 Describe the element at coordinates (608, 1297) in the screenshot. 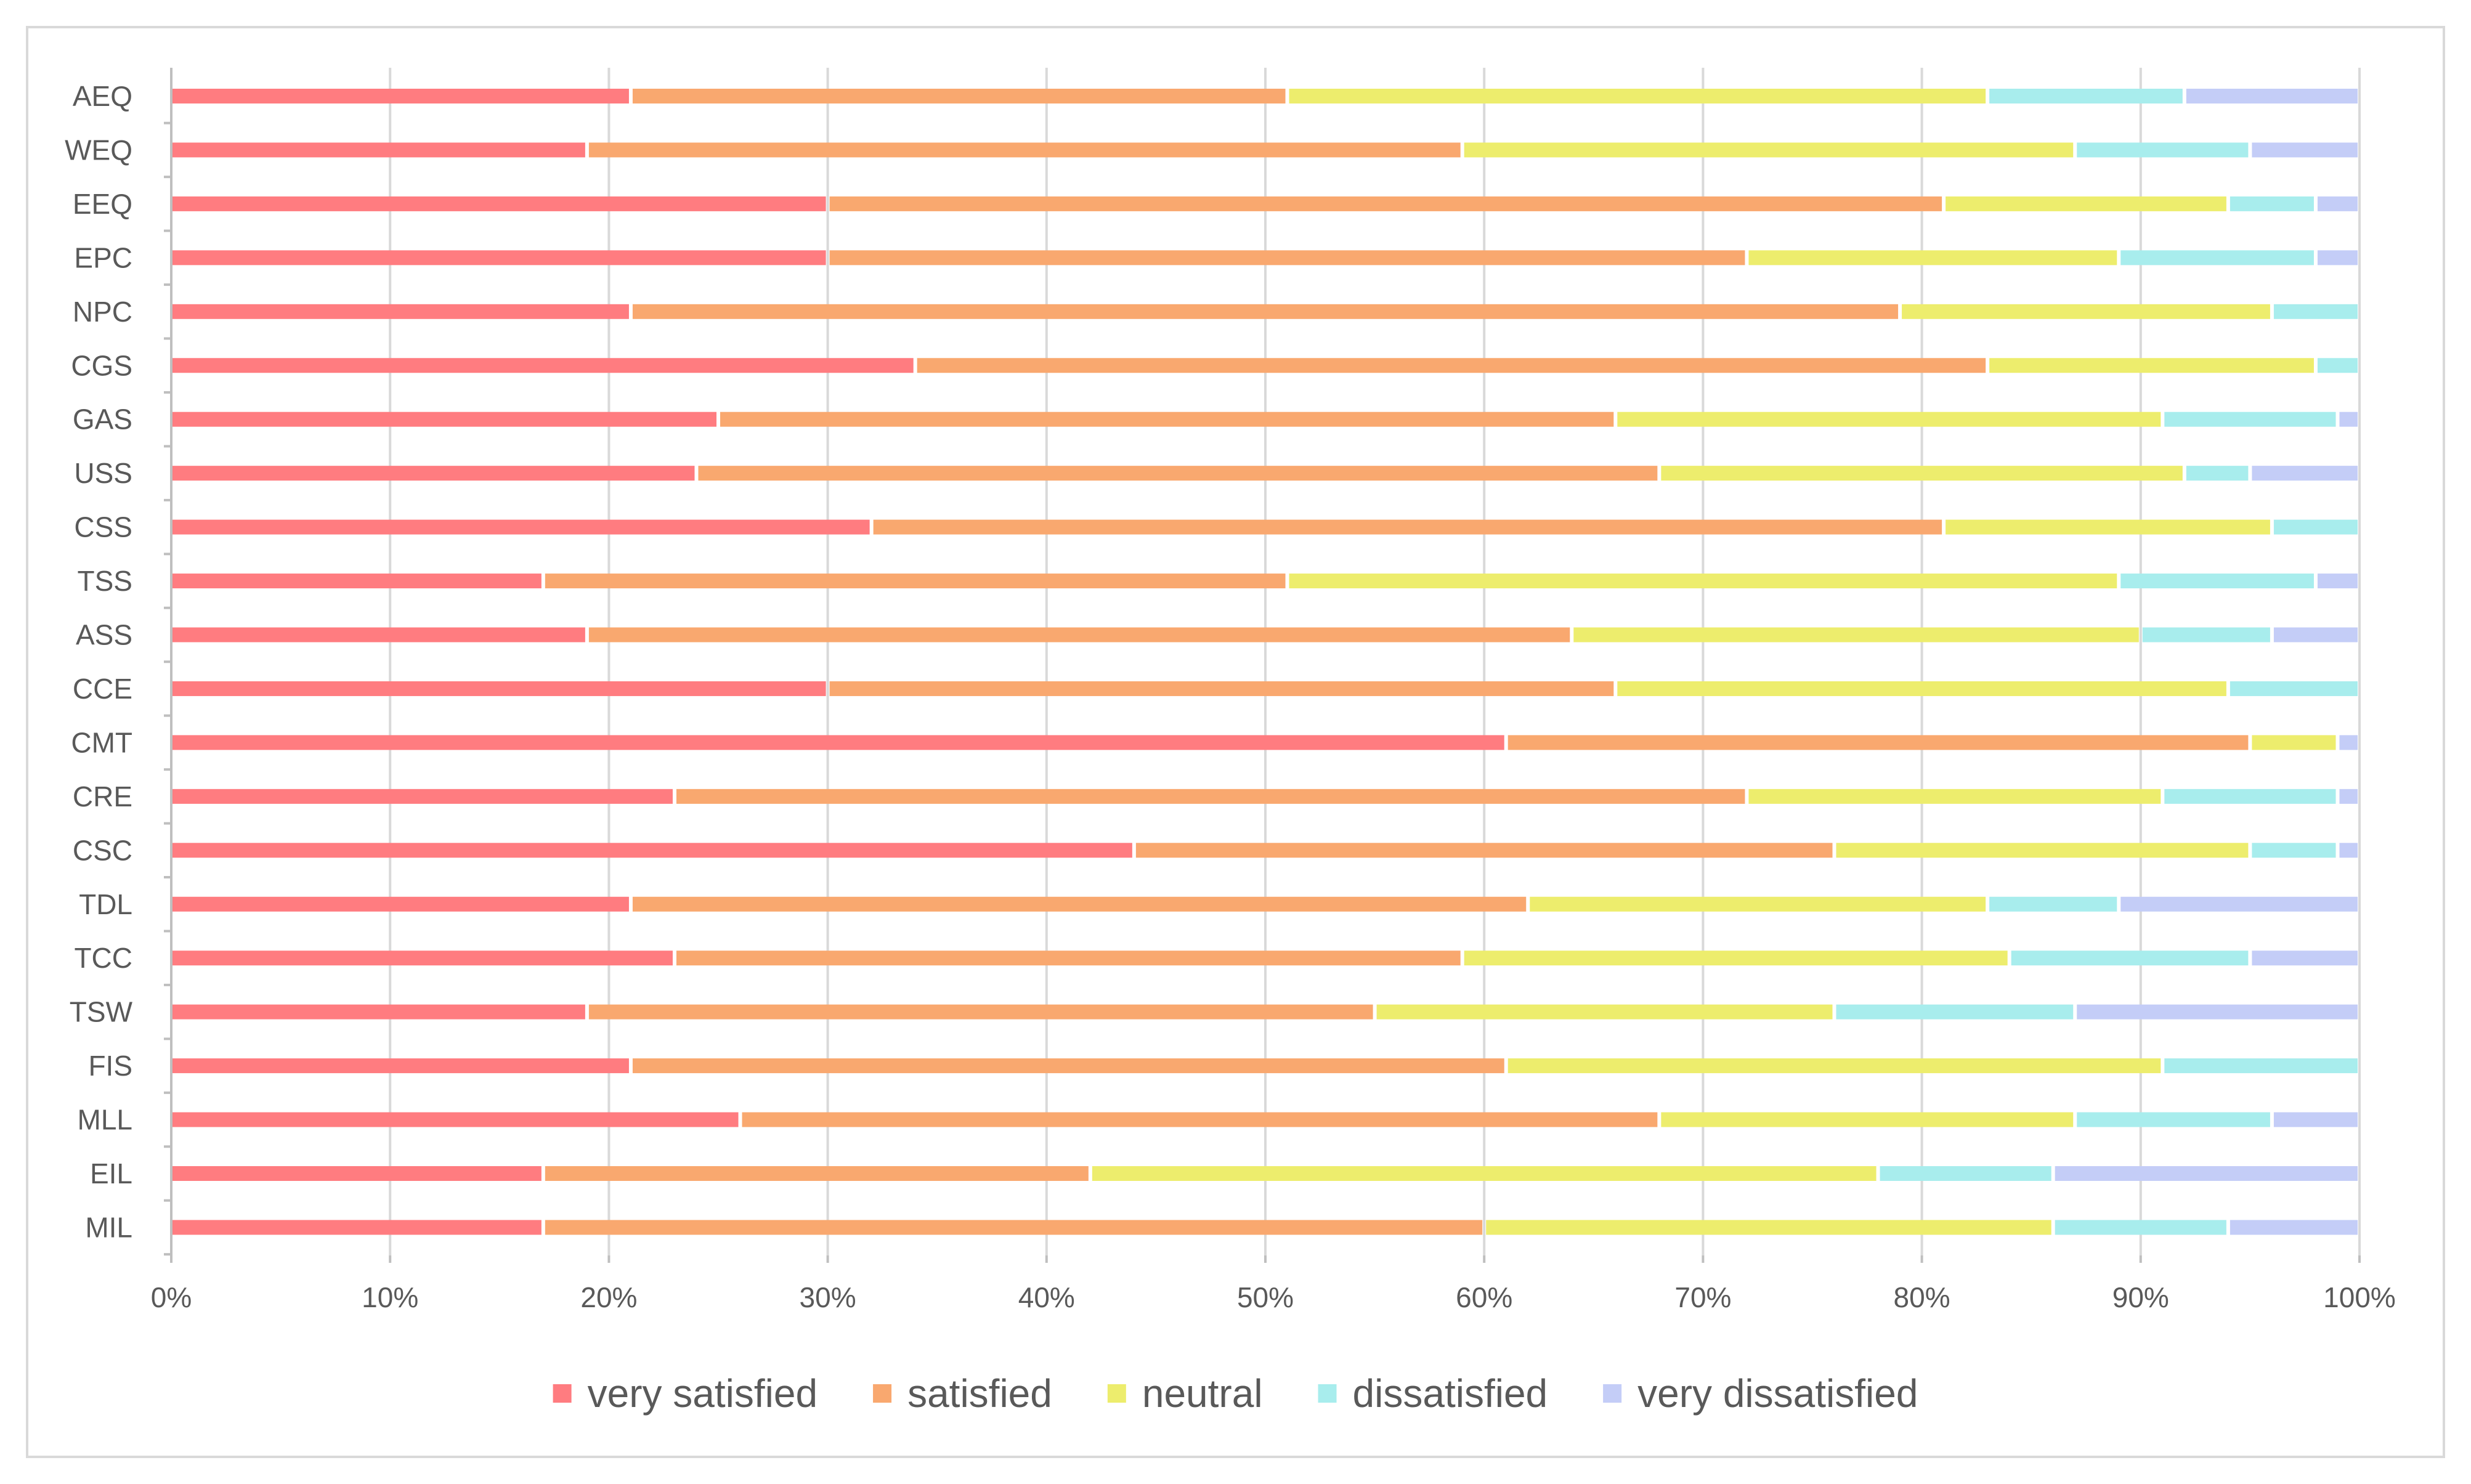

I see `x-tick-label-2: 20%` at that location.